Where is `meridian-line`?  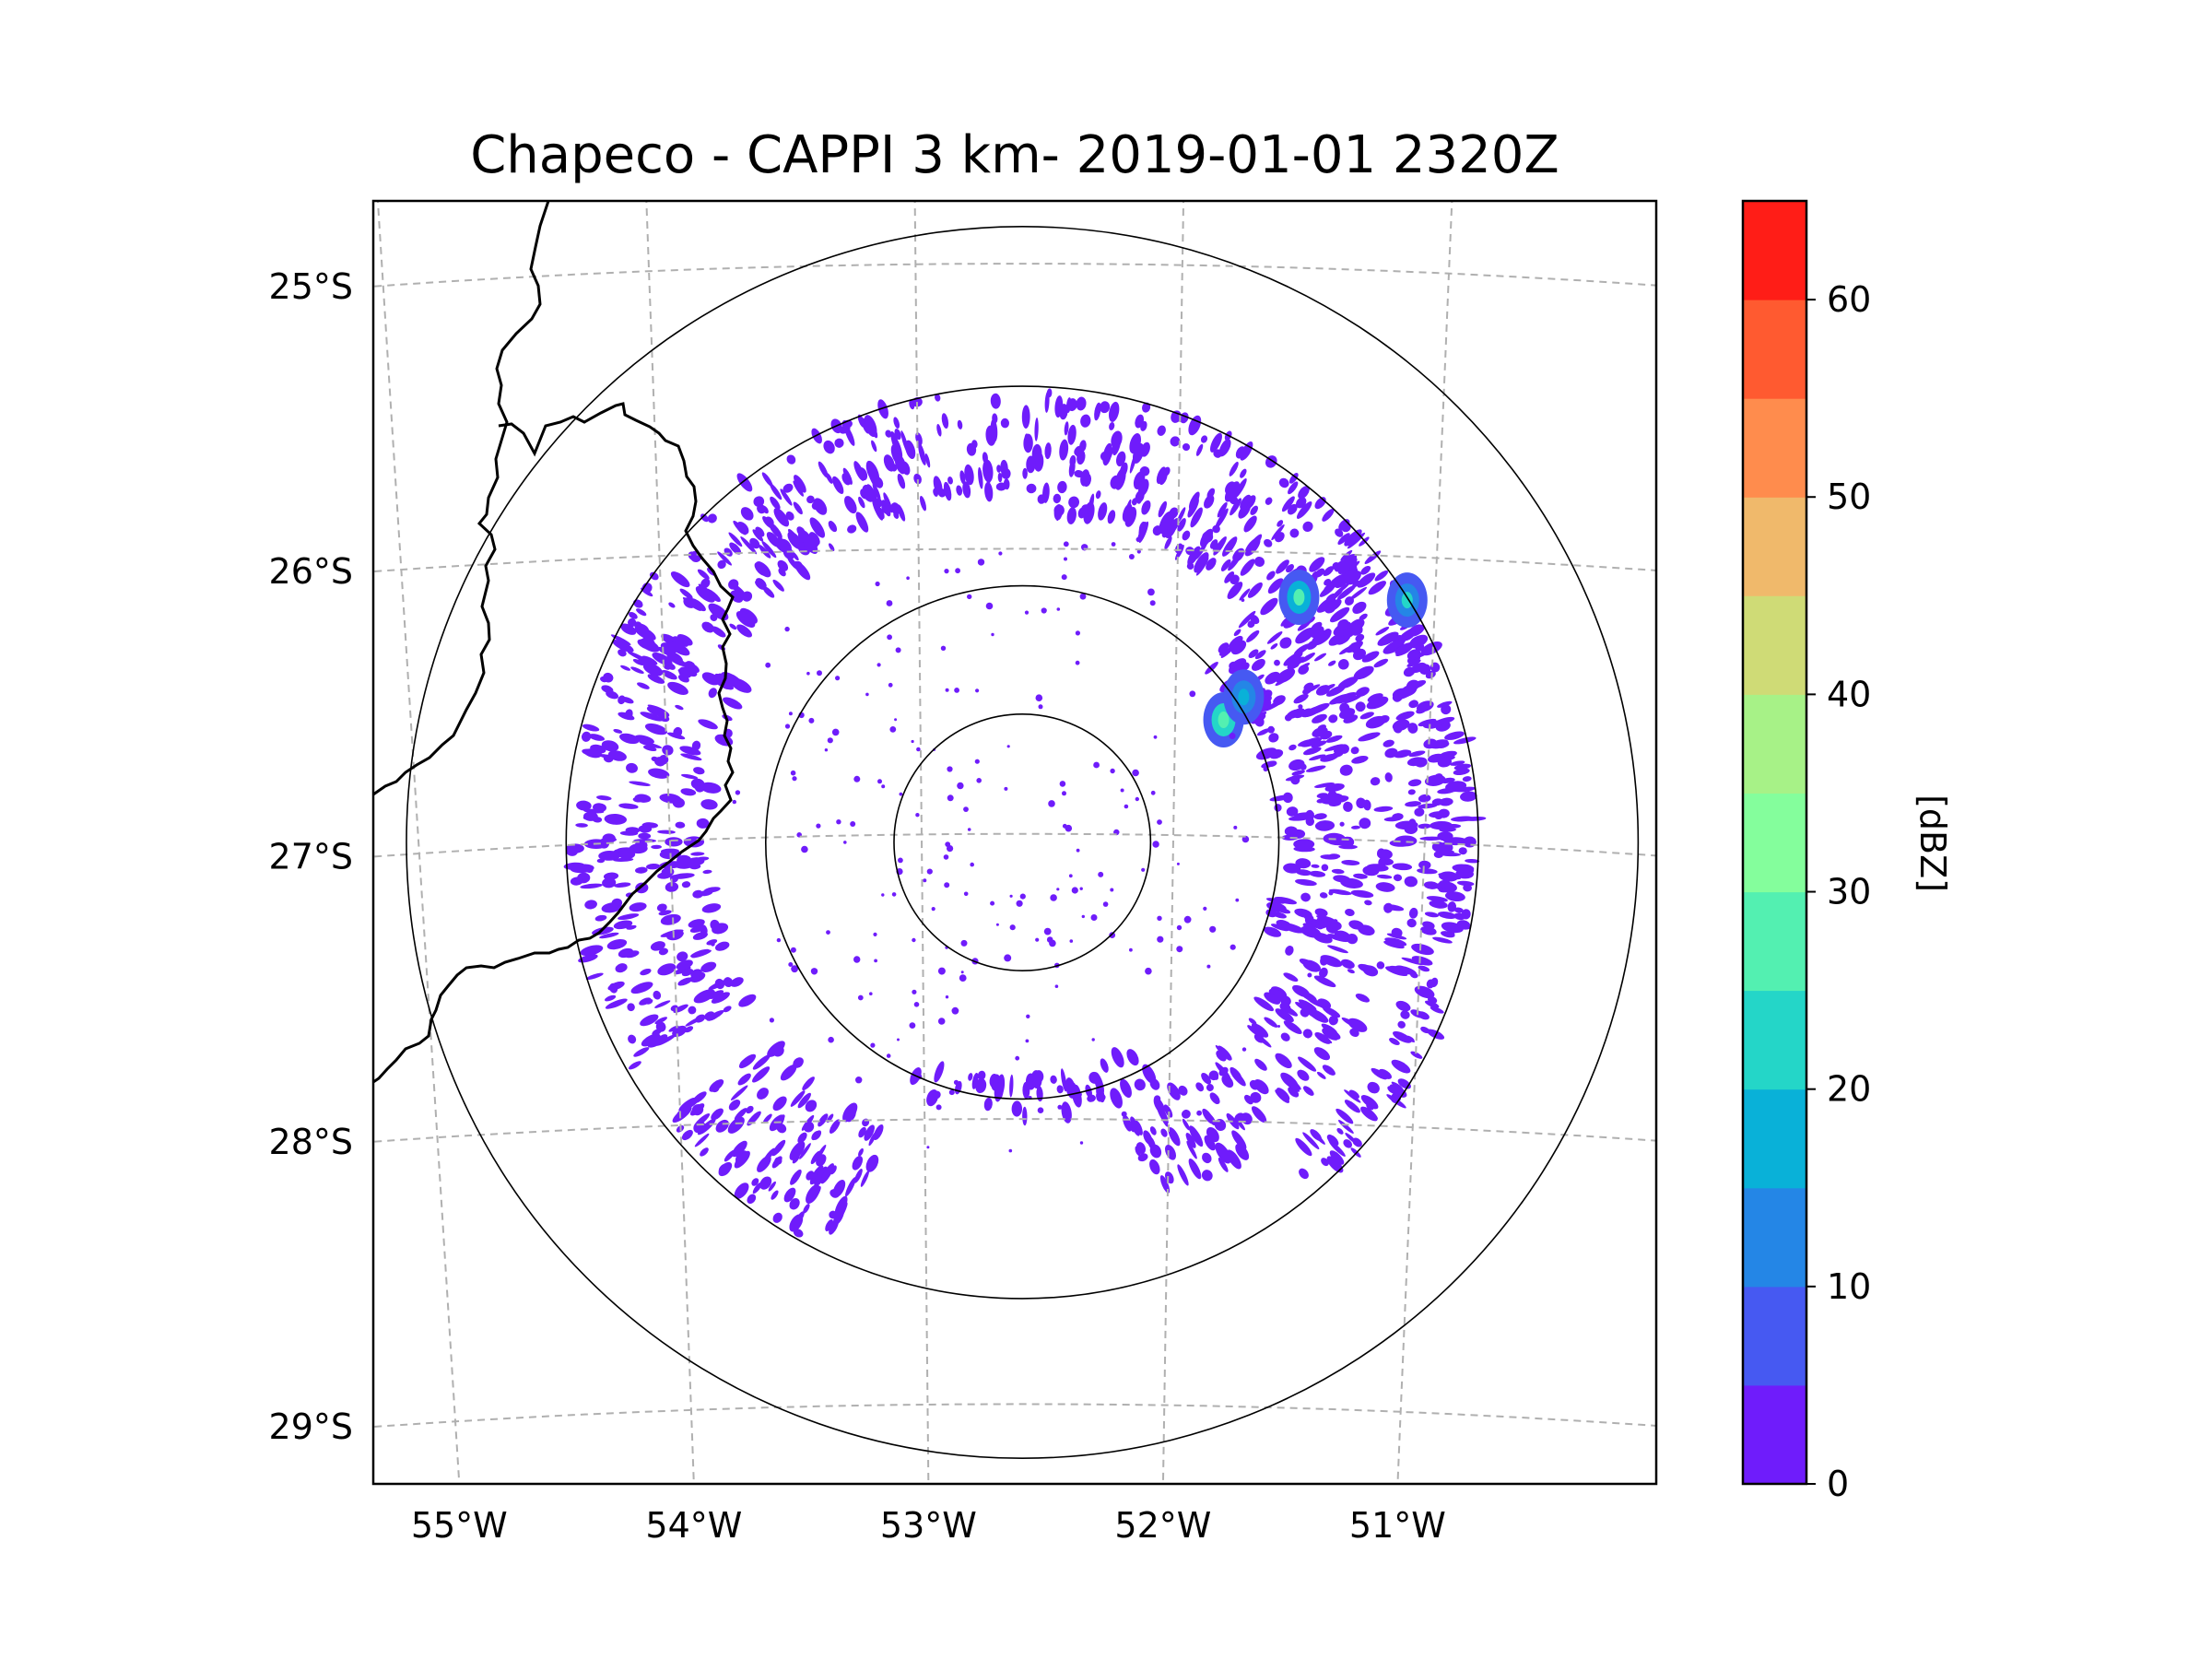 meridian-line is located at coordinates (418, 842).